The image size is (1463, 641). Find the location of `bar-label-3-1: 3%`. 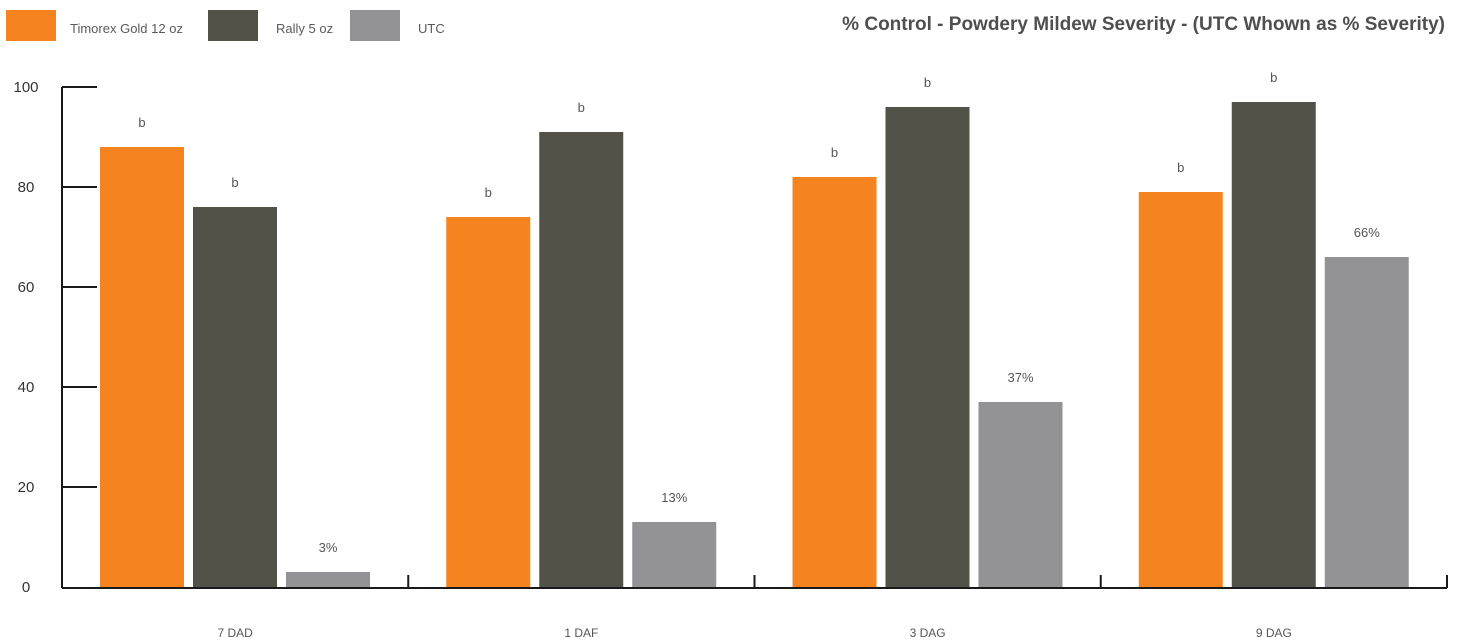

bar-label-3-1: 3% is located at coordinates (328, 547).